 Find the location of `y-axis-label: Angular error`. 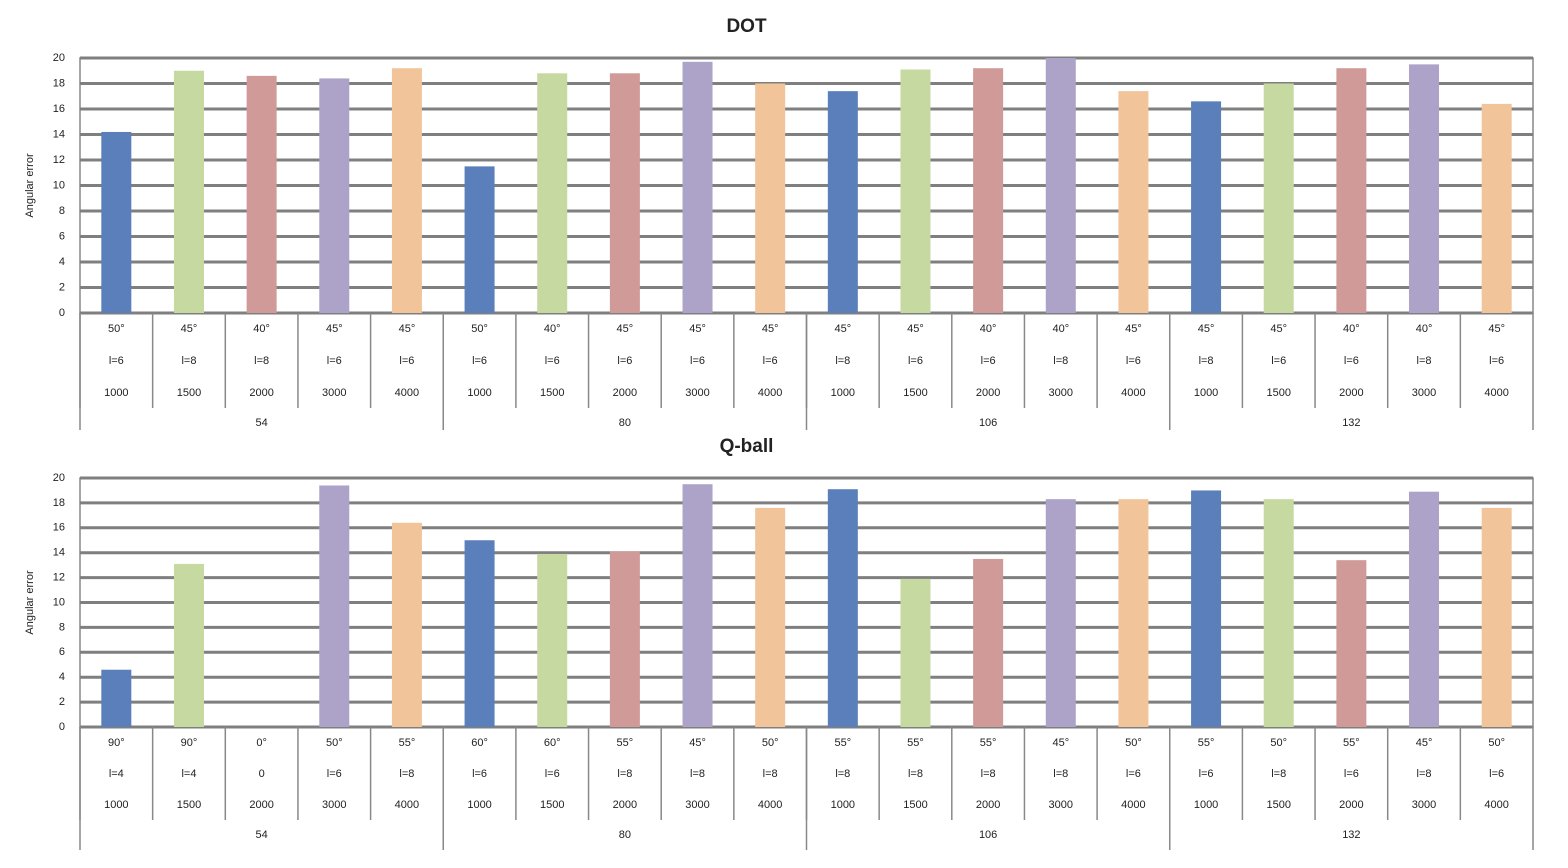

y-axis-label: Angular error is located at coordinates (30, 185).